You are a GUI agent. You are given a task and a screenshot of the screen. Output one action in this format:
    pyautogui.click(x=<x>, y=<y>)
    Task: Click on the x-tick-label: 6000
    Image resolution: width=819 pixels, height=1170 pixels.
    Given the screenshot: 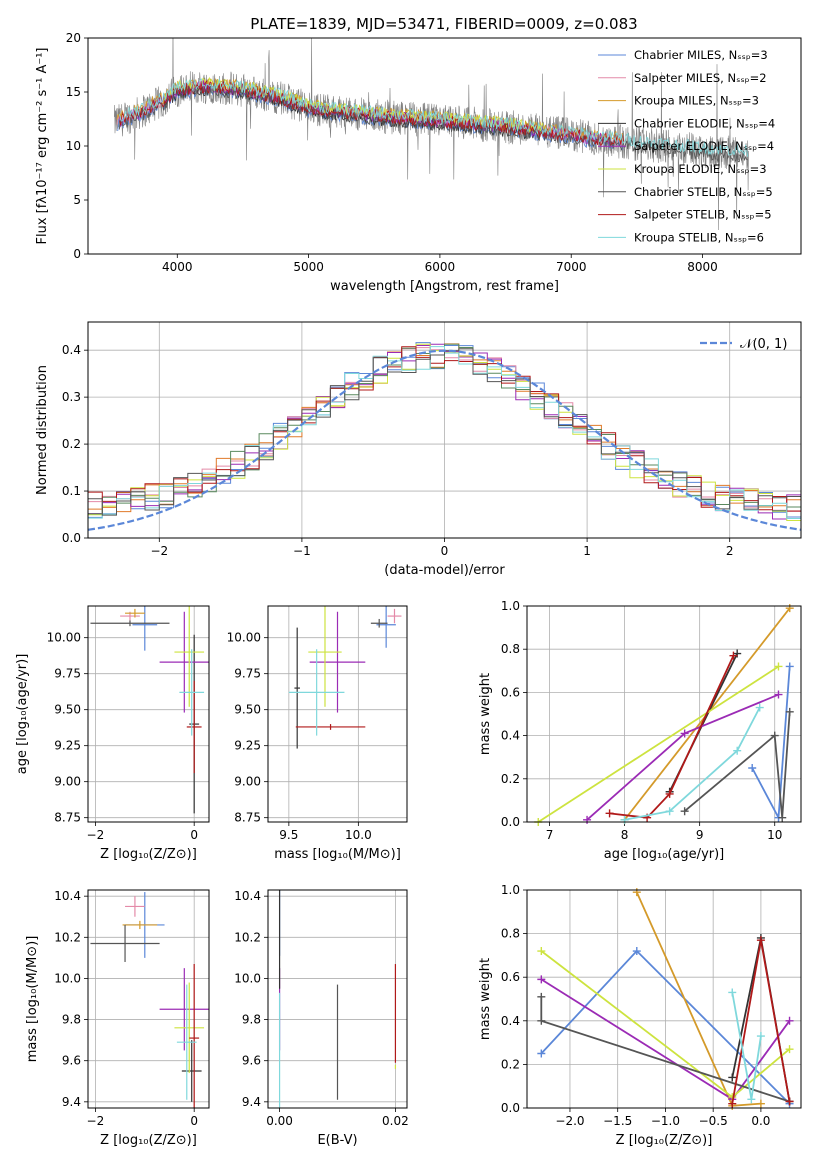 What is the action you would take?
    pyautogui.click(x=440, y=267)
    